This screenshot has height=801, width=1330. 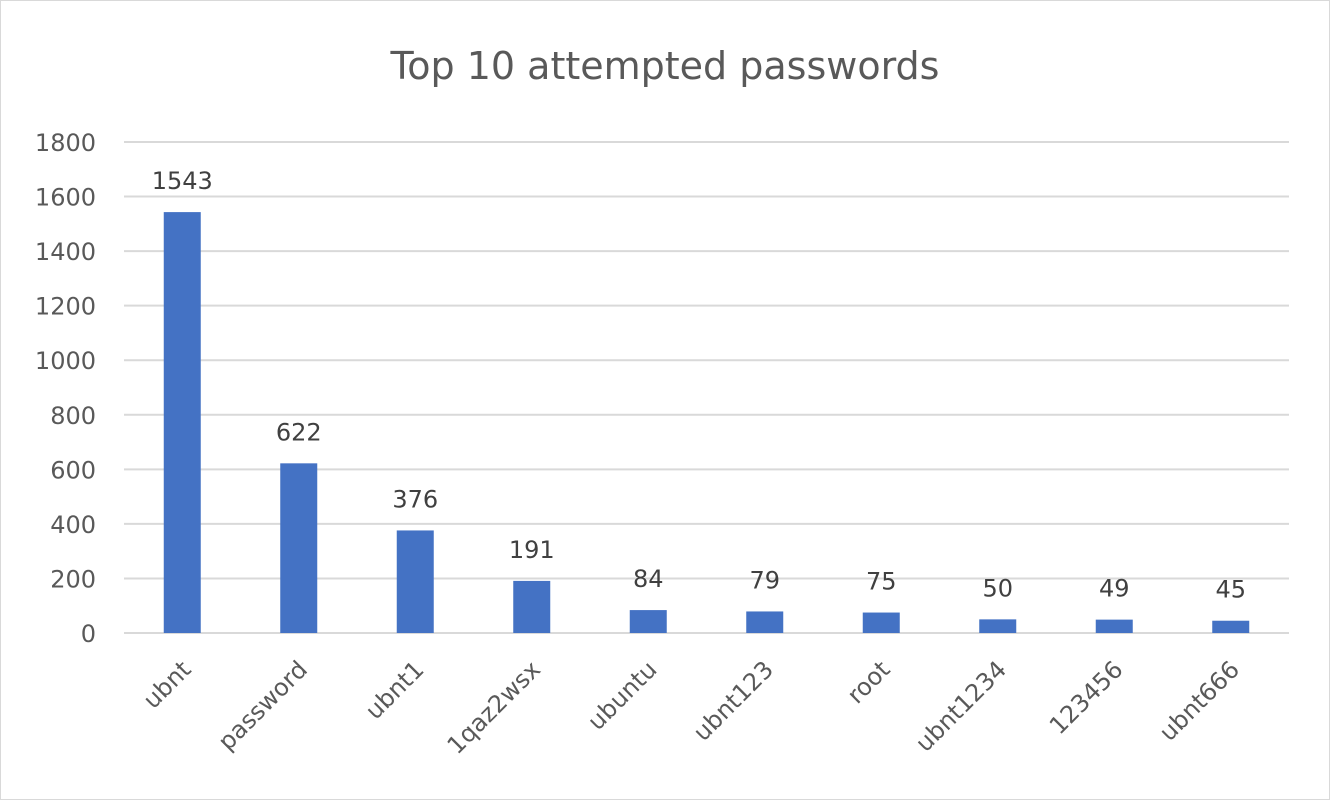 I want to click on bar-1qaz2wsx, so click(x=532, y=606).